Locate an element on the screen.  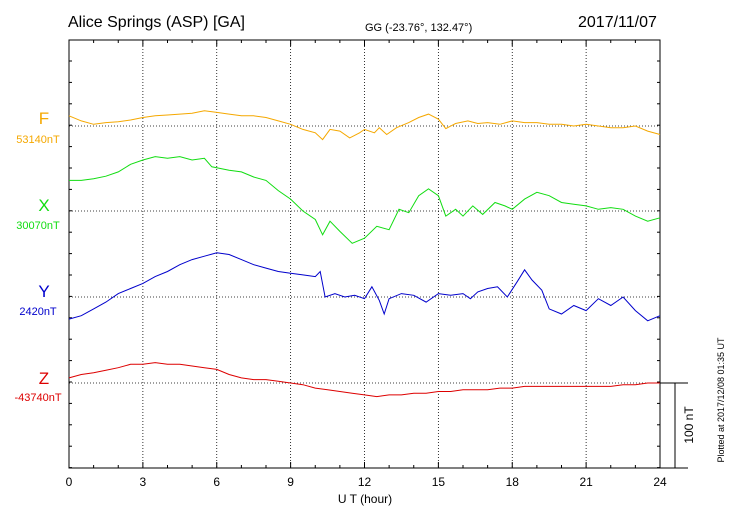
baseline-label-y: 2420nT is located at coordinates (38, 312).